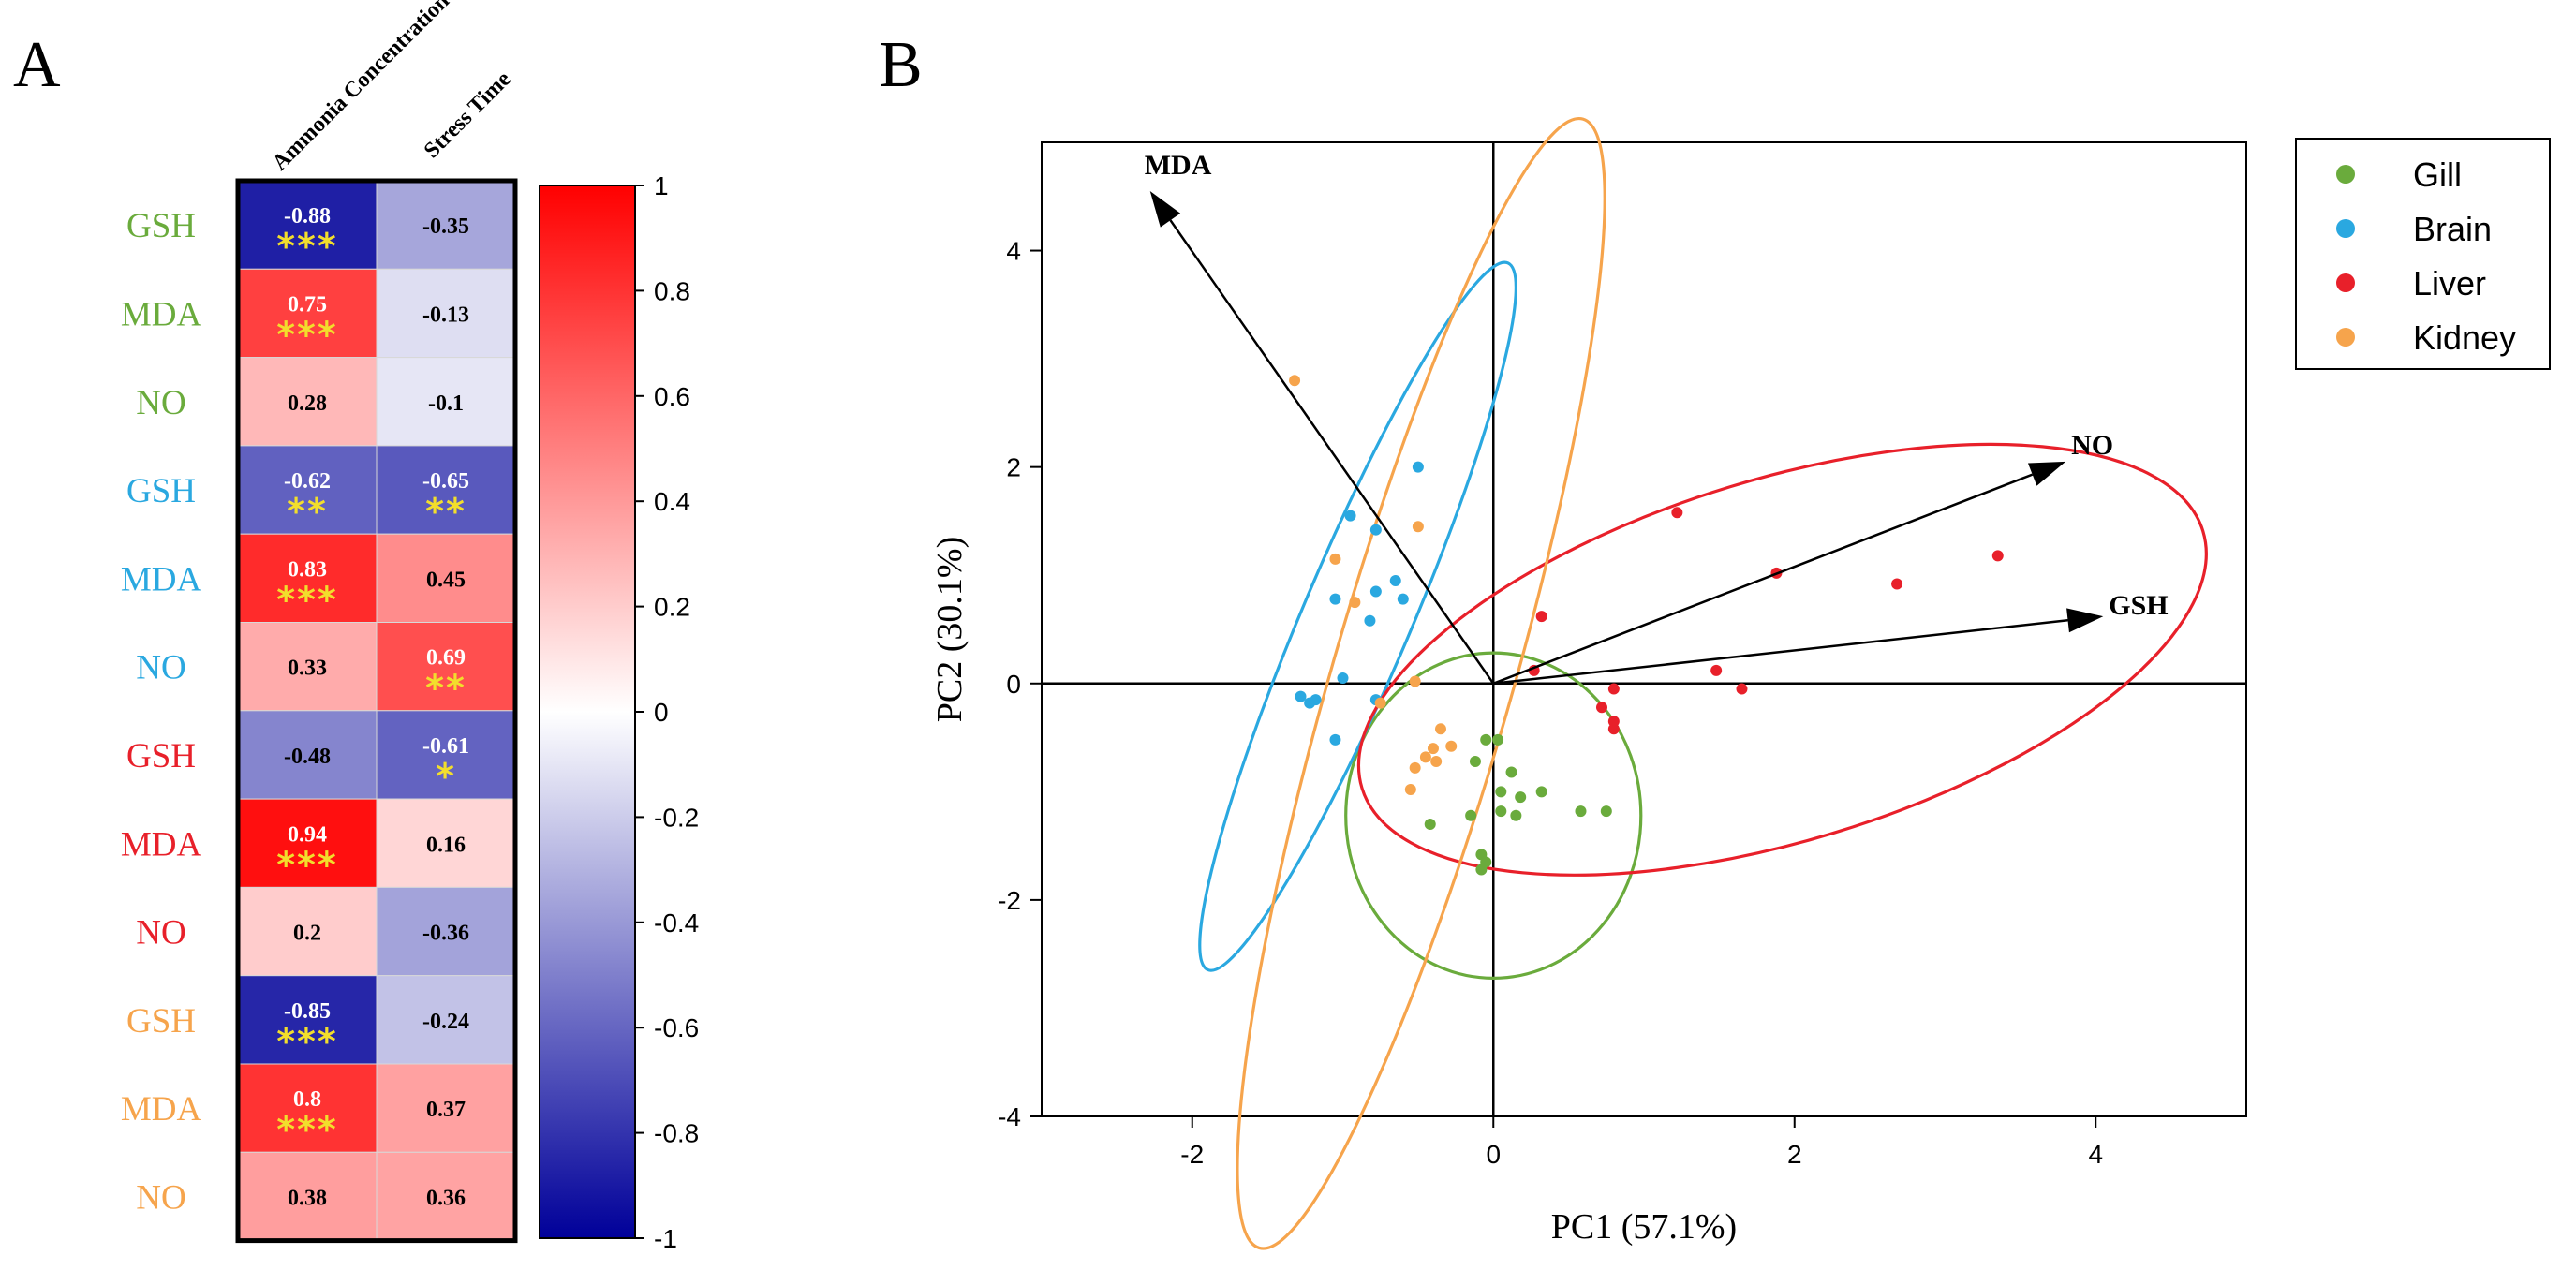 This screenshot has width=2576, height=1285. Describe the element at coordinates (672, 396) in the screenshot. I see `colorbar-tick-label: 0.6` at that location.